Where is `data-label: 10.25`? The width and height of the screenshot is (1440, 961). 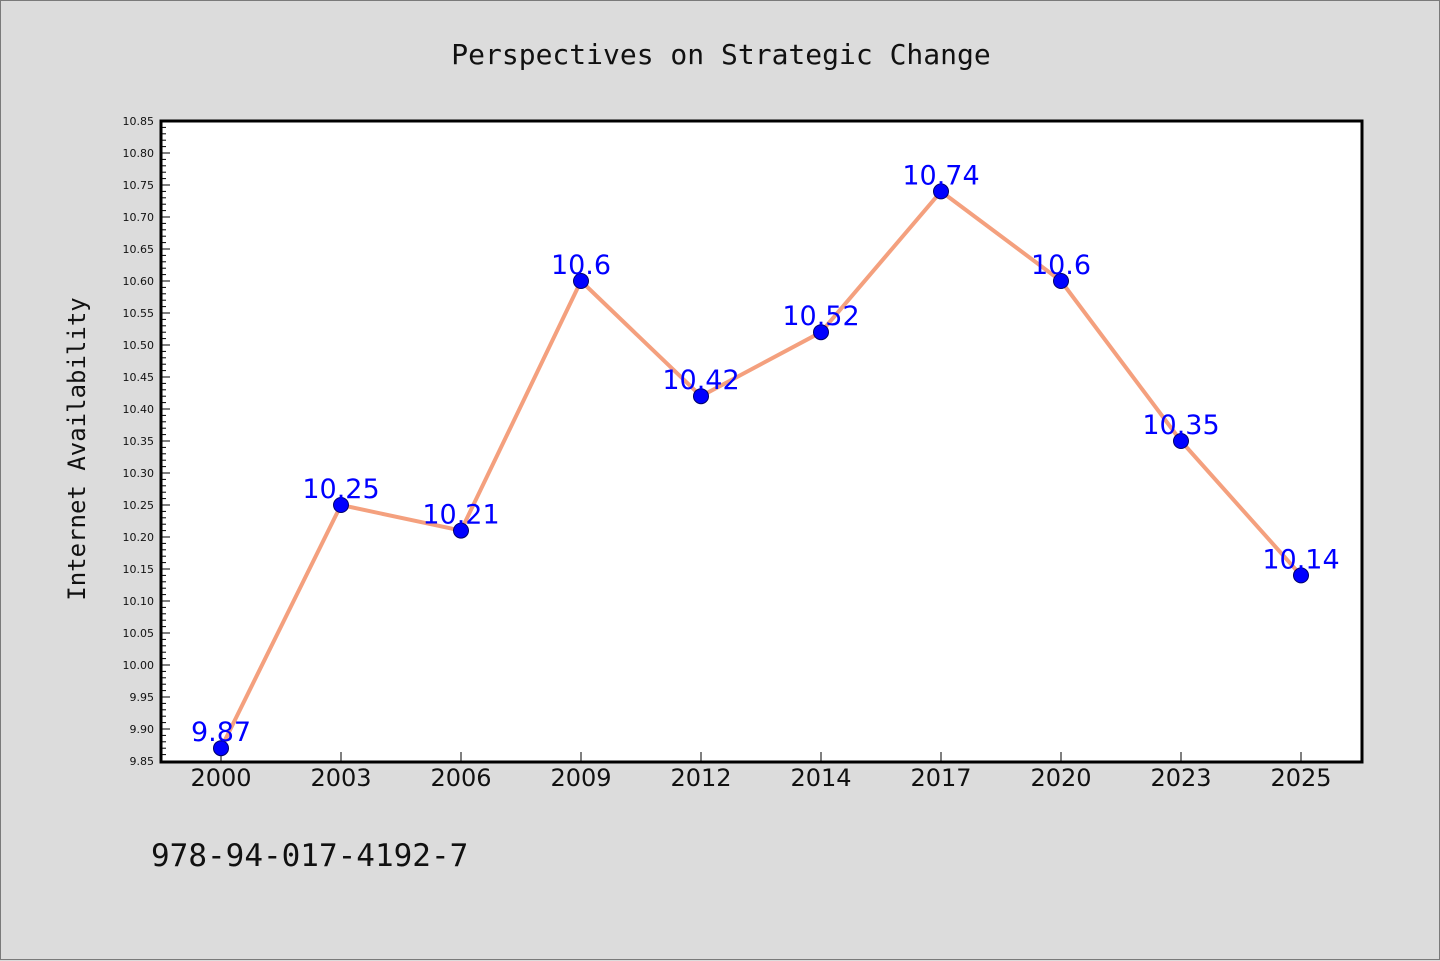 data-label: 10.25 is located at coordinates (340, 489).